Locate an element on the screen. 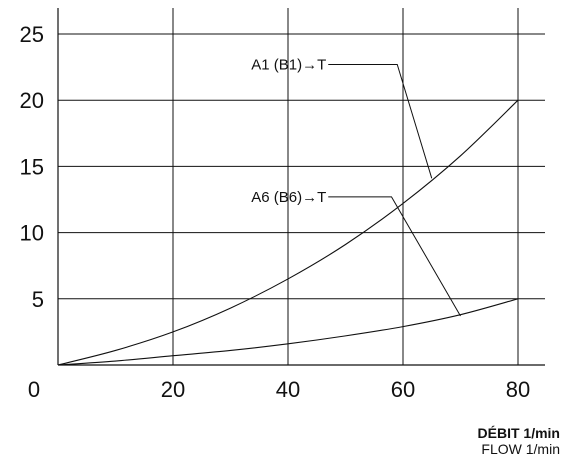  x-tick-label-20: 20 is located at coordinates (173, 389).